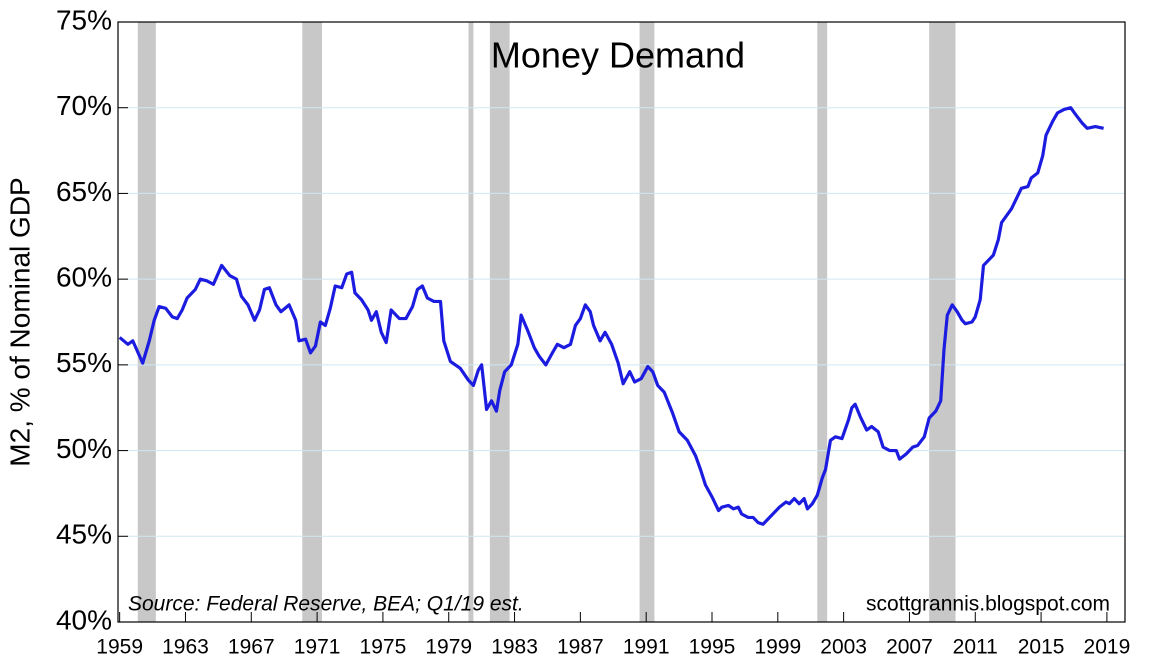 The height and width of the screenshot is (672, 1152). I want to click on x-tick-label: 2003, so click(843, 647).